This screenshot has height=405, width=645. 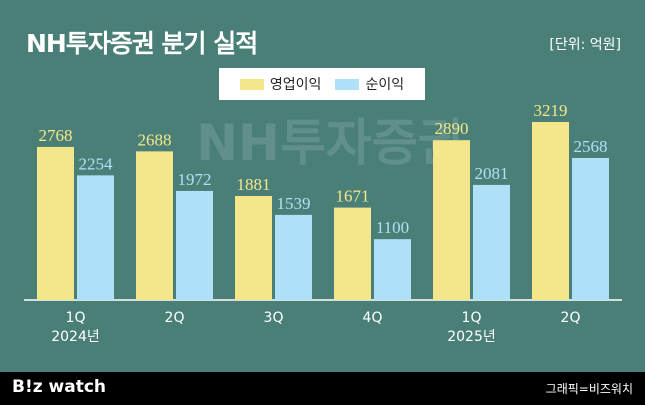 What do you see at coordinates (251, 84) in the screenshot?
I see `legend-swatch-operating-profit` at bounding box center [251, 84].